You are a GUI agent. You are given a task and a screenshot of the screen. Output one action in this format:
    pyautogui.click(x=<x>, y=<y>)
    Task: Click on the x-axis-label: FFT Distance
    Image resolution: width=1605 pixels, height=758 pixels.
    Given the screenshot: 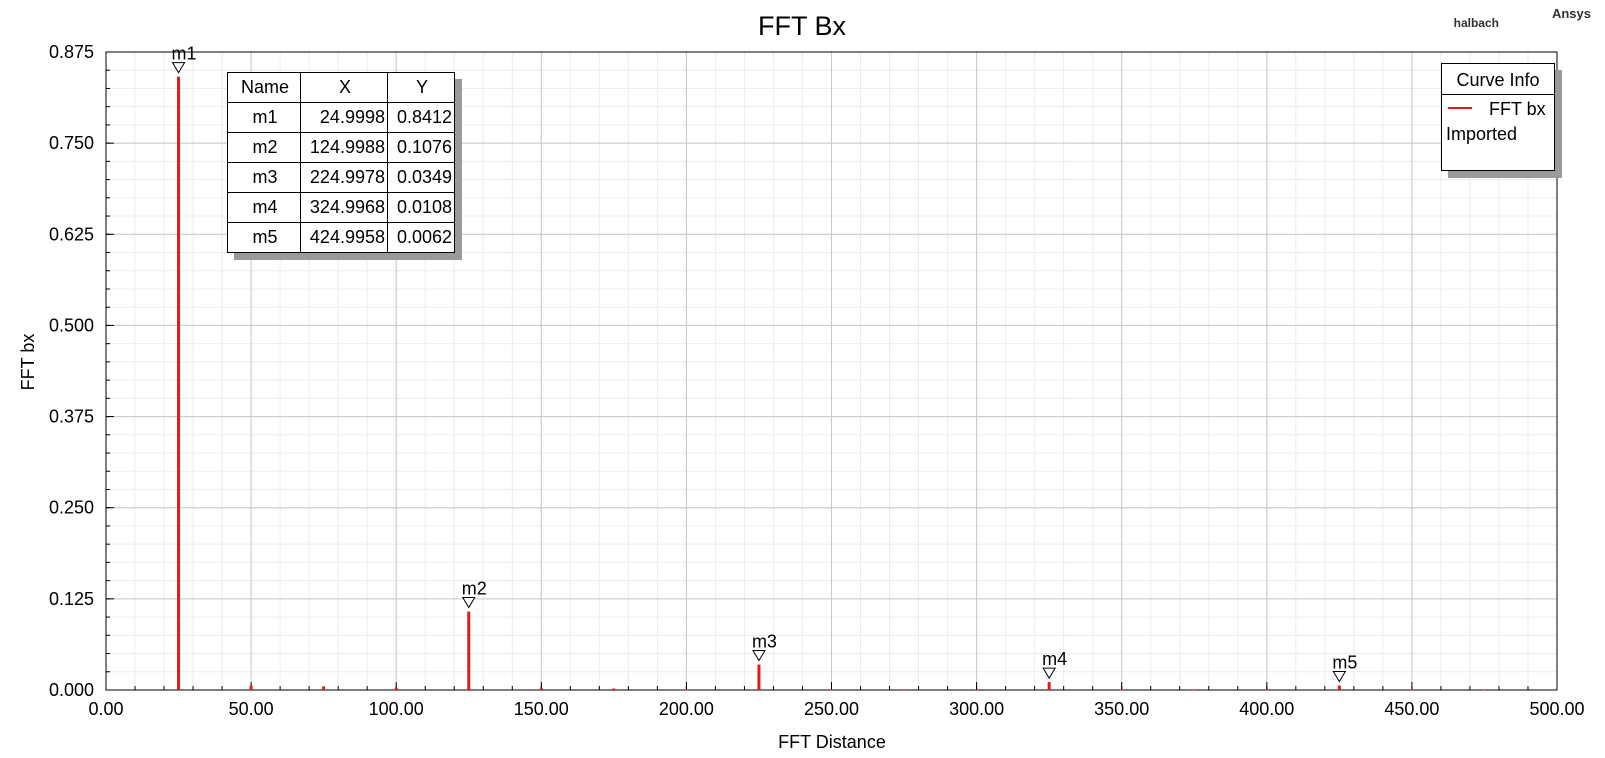 What is the action you would take?
    pyautogui.click(x=832, y=742)
    